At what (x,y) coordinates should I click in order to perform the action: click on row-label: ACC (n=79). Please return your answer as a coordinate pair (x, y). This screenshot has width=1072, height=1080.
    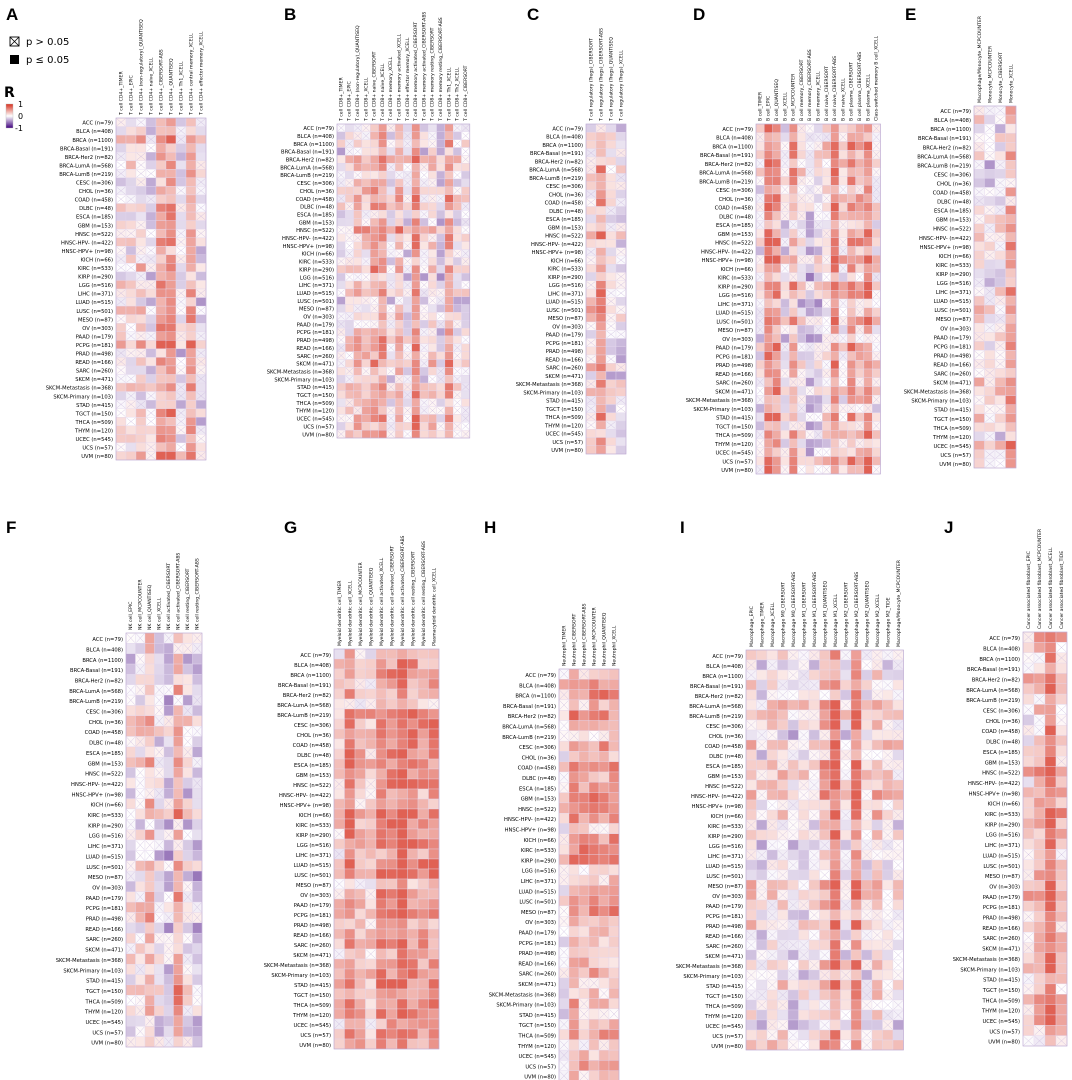
    Looking at the image, I should click on (107, 640).